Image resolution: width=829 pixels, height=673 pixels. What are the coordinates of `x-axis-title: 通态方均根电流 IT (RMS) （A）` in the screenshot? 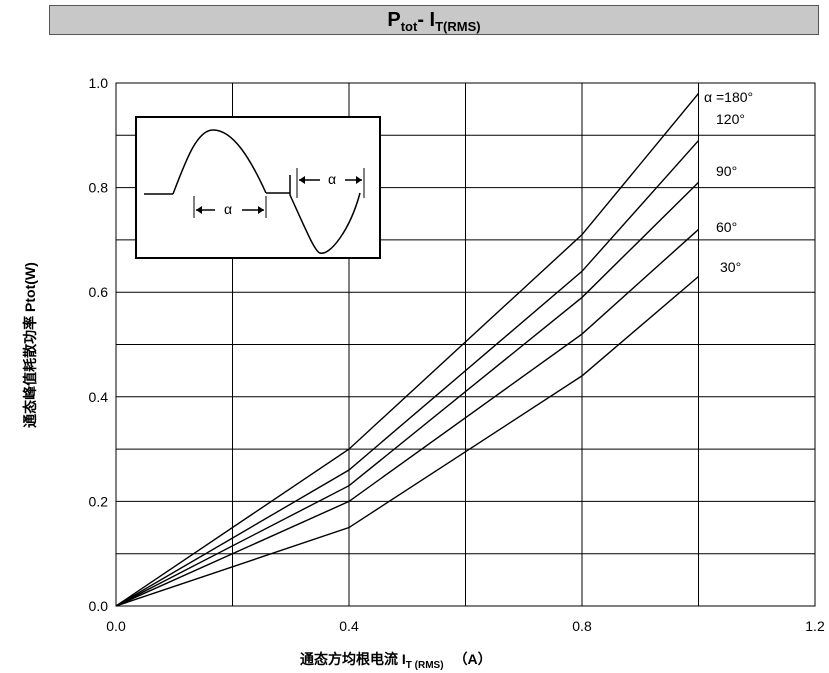 It's located at (396, 661).